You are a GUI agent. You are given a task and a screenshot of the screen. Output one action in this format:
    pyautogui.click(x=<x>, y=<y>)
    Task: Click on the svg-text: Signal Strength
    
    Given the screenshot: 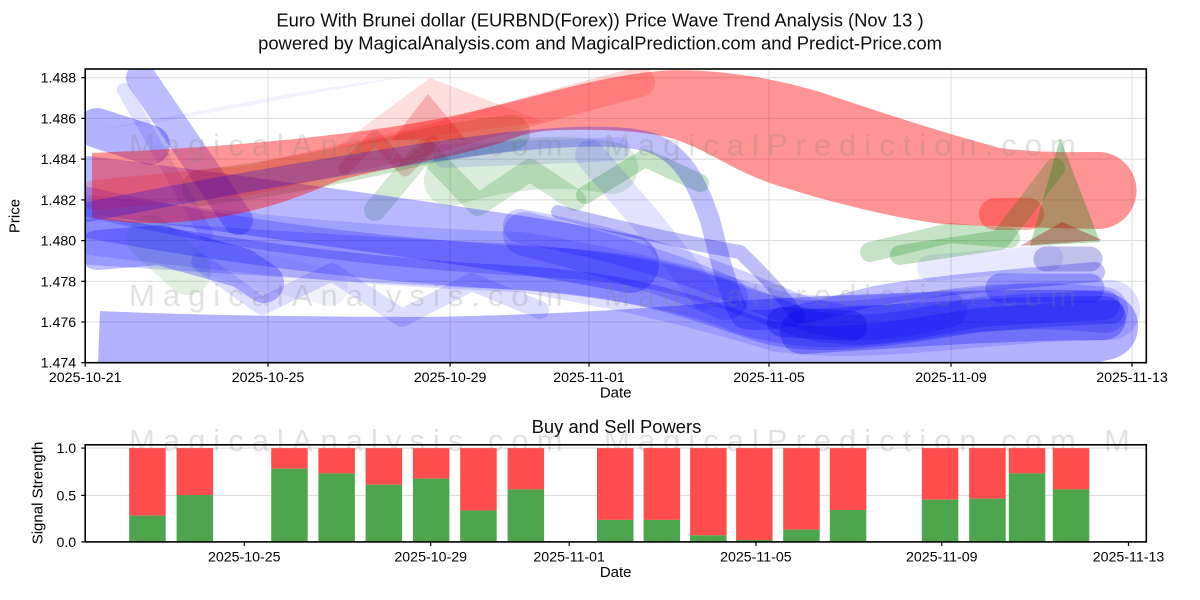 What is the action you would take?
    pyautogui.click(x=38, y=493)
    